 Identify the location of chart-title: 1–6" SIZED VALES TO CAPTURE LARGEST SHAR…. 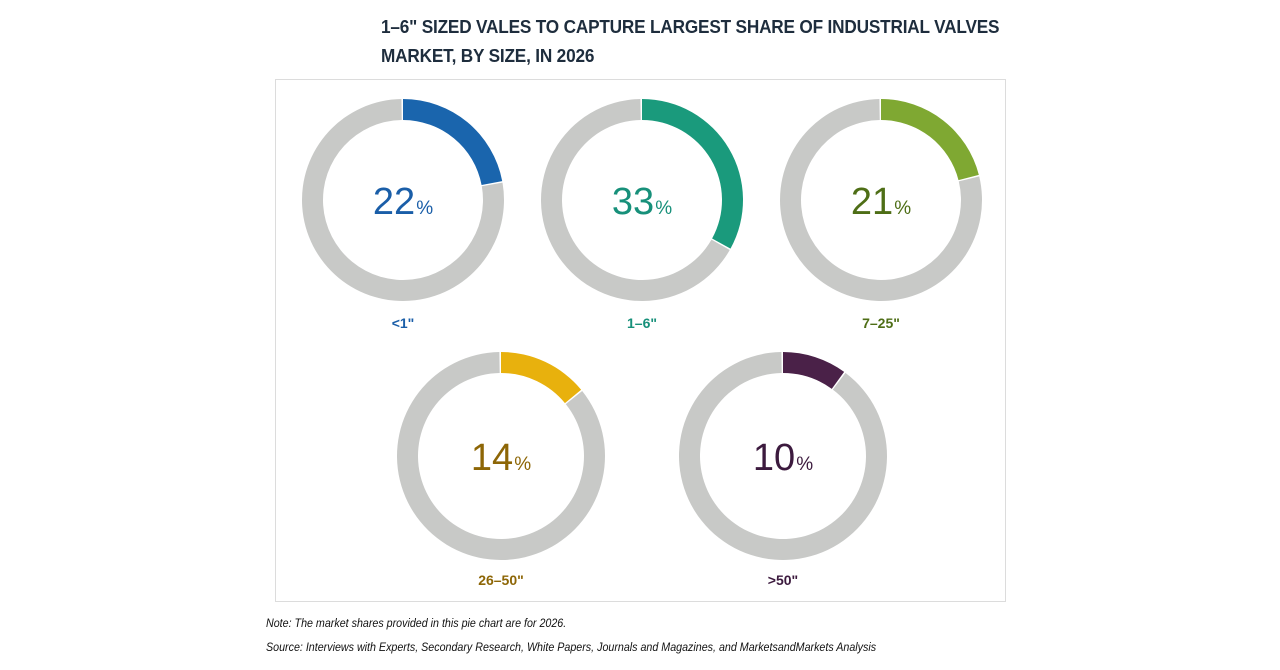
(690, 41).